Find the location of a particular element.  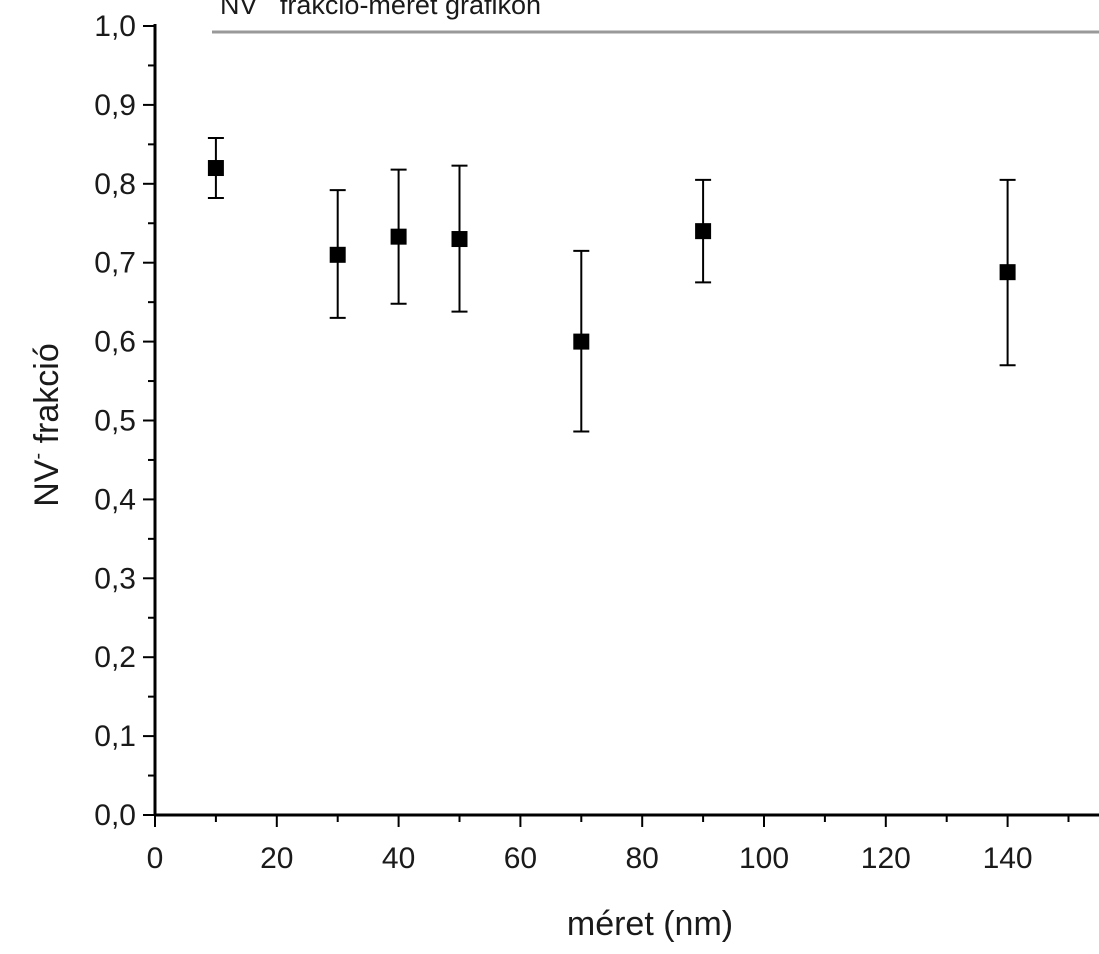

y-tick-label: 1,0 is located at coordinates (115, 26).